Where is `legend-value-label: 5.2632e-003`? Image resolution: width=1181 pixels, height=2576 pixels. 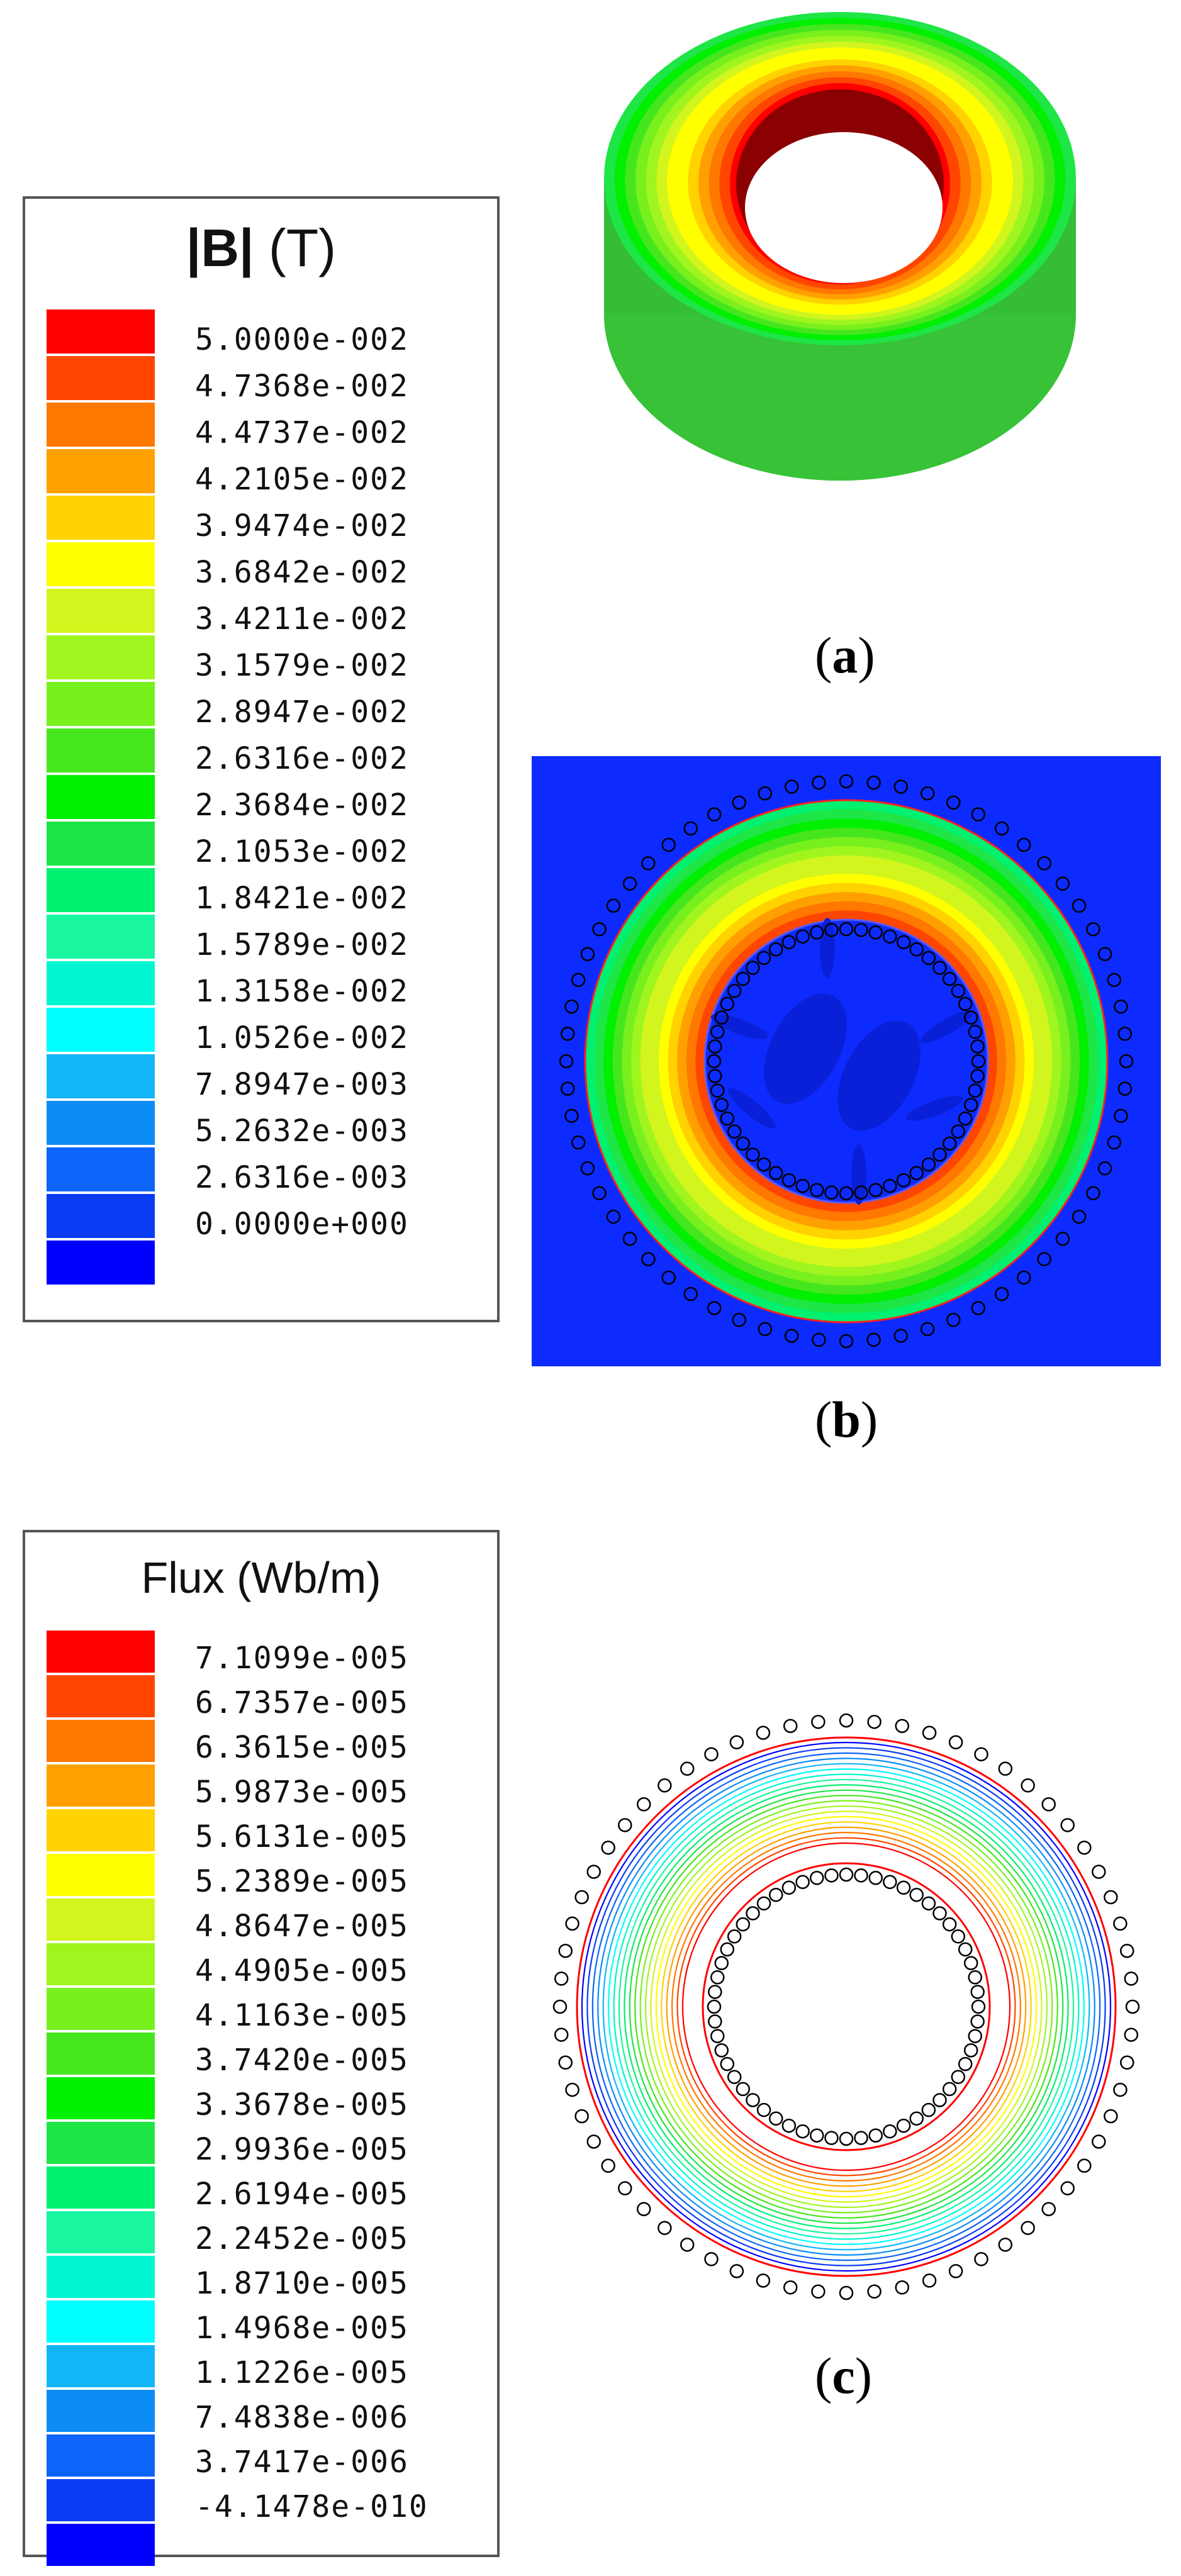
legend-value-label: 5.2632e-003 is located at coordinates (302, 1131).